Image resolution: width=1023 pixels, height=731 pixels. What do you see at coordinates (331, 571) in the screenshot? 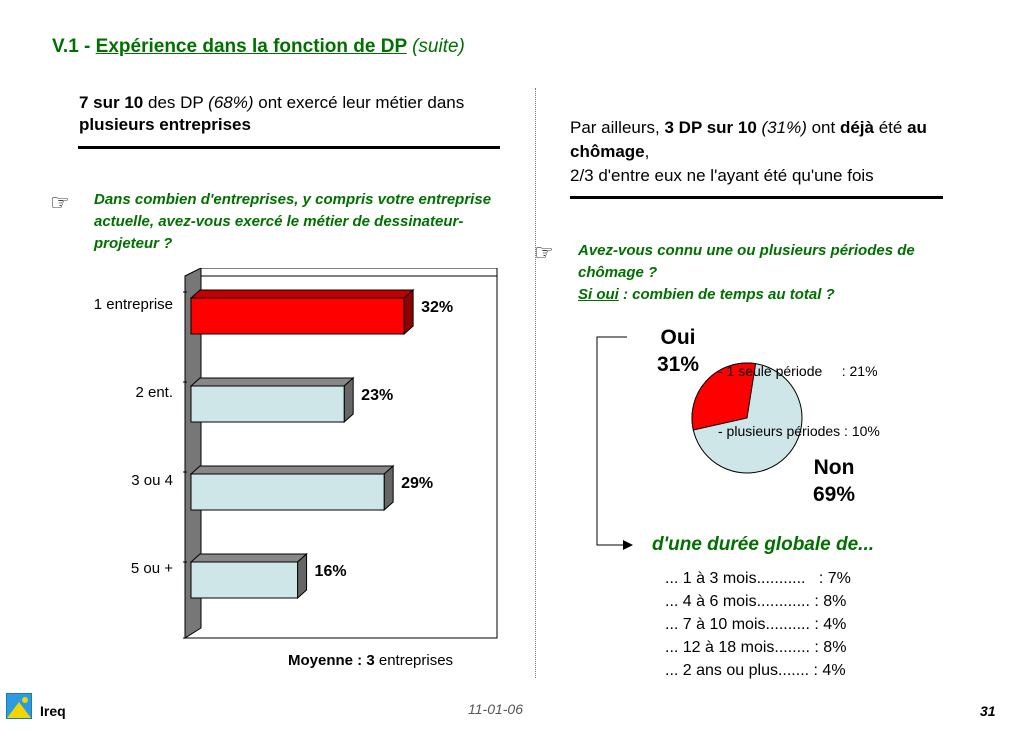
I see `bar-value-label: 16%` at bounding box center [331, 571].